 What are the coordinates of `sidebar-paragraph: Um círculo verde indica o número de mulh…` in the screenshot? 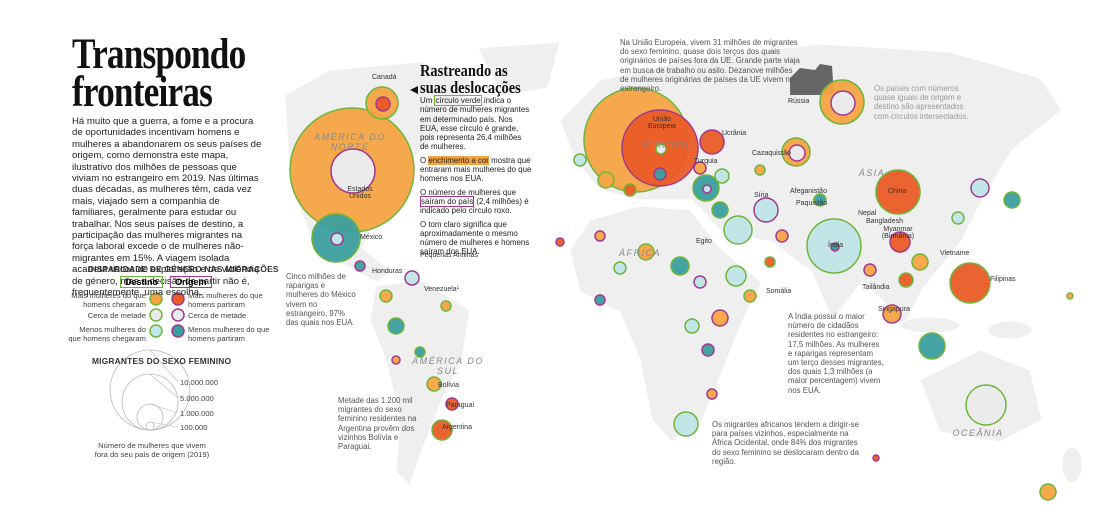 It's located at (476, 123).